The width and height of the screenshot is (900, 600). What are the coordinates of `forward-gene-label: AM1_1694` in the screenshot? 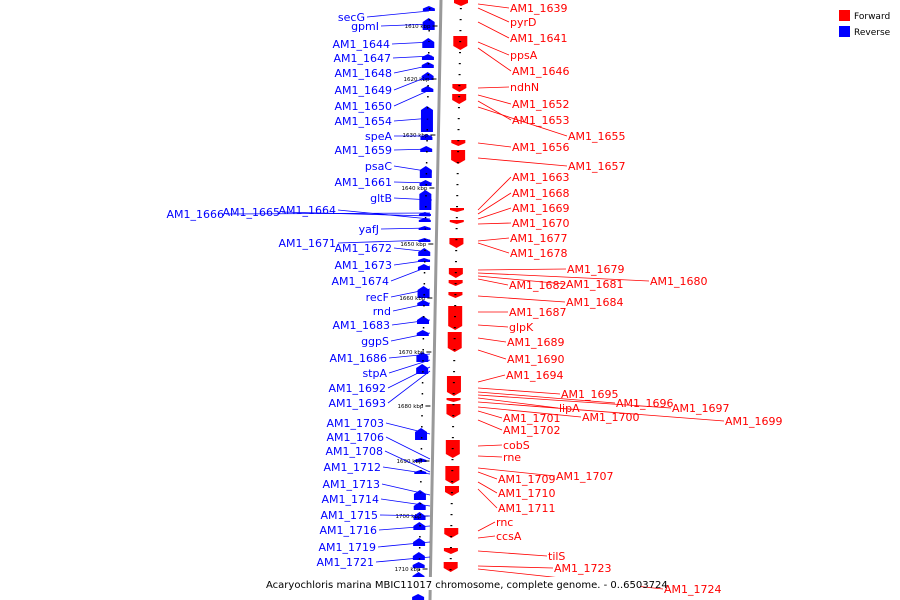 It's located at (535, 375).